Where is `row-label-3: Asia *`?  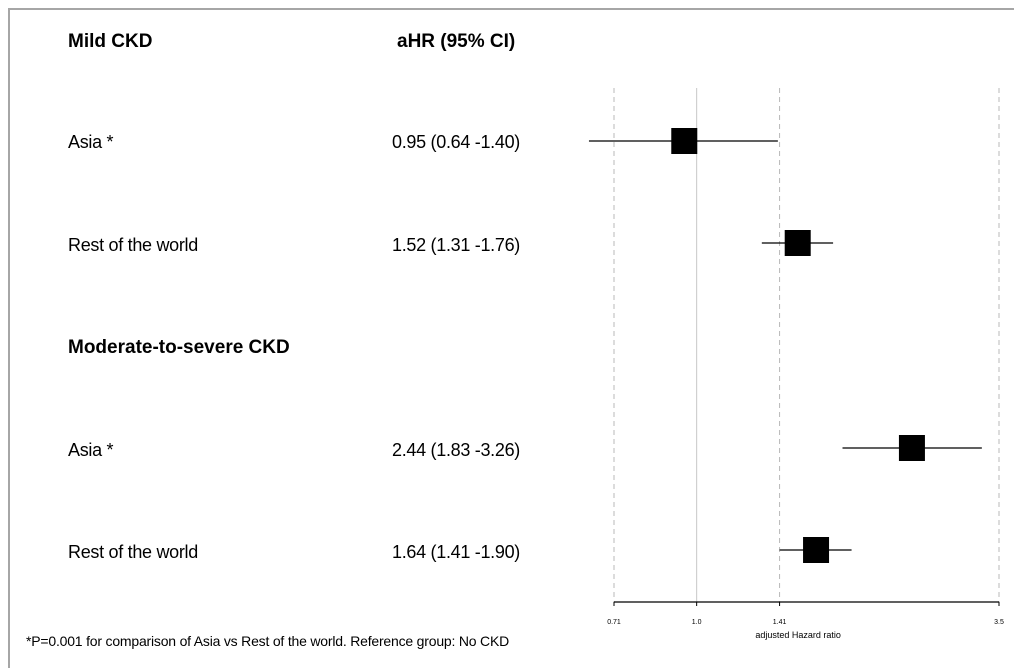
row-label-3: Asia * is located at coordinates (91, 450).